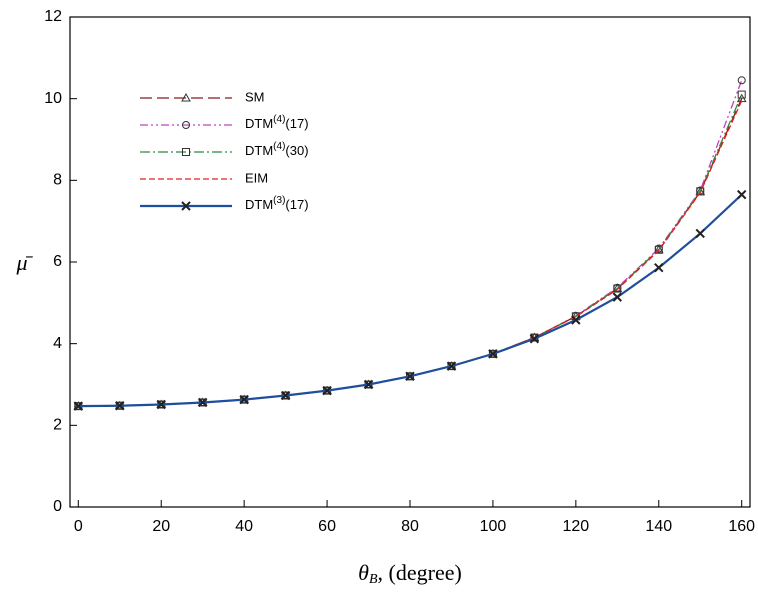  Describe the element at coordinates (161, 526) in the screenshot. I see `x-tick-label: 20` at that location.